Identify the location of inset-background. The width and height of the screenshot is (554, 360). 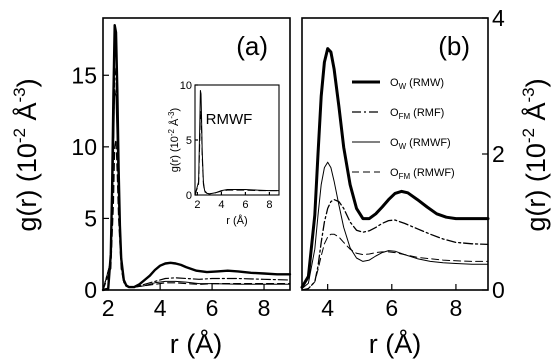
(224, 153).